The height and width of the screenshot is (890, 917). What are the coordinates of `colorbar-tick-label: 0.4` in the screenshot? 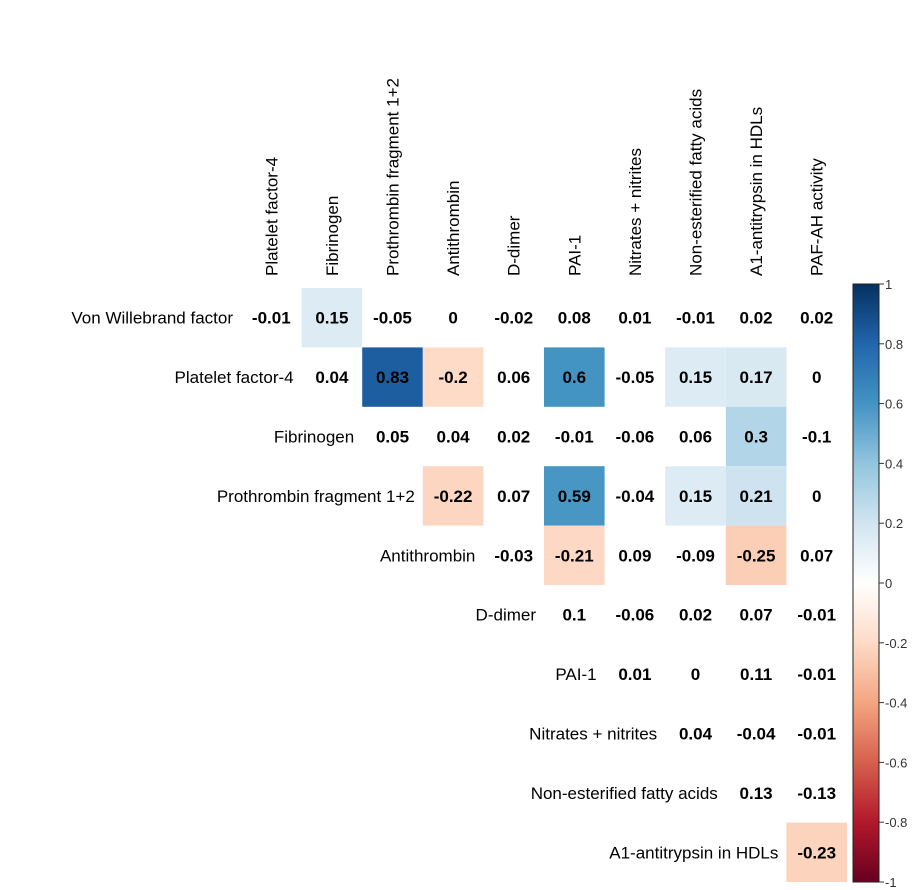 It's located at (894, 463).